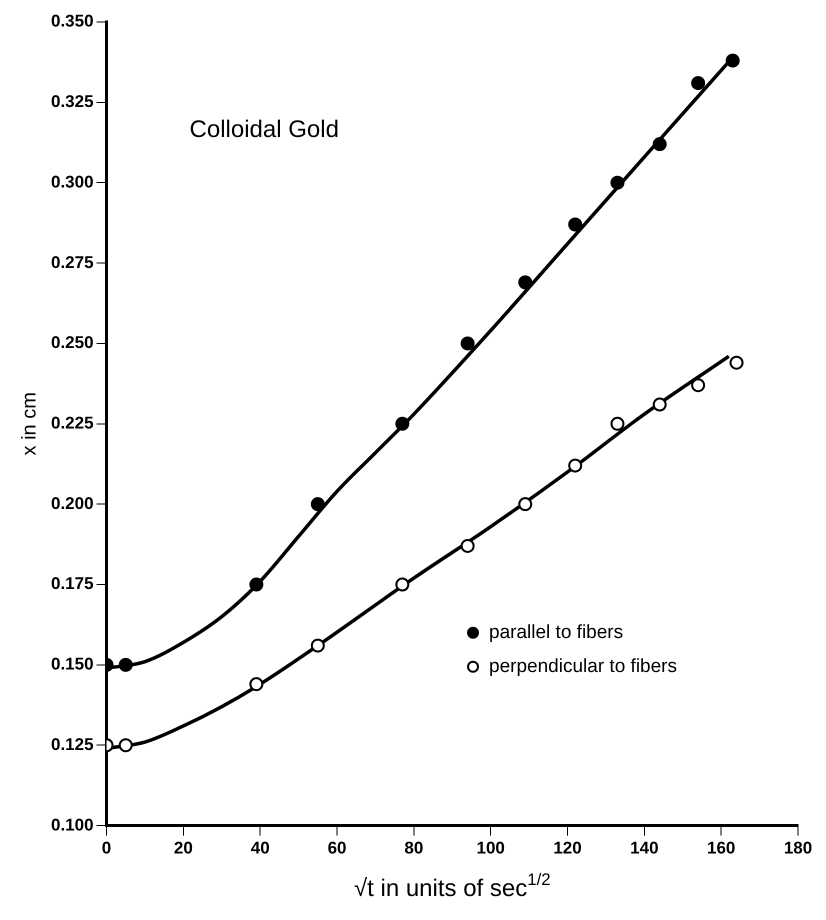 The image size is (826, 920). What do you see at coordinates (72, 422) in the screenshot?
I see `y-tick-label: 0.225` at bounding box center [72, 422].